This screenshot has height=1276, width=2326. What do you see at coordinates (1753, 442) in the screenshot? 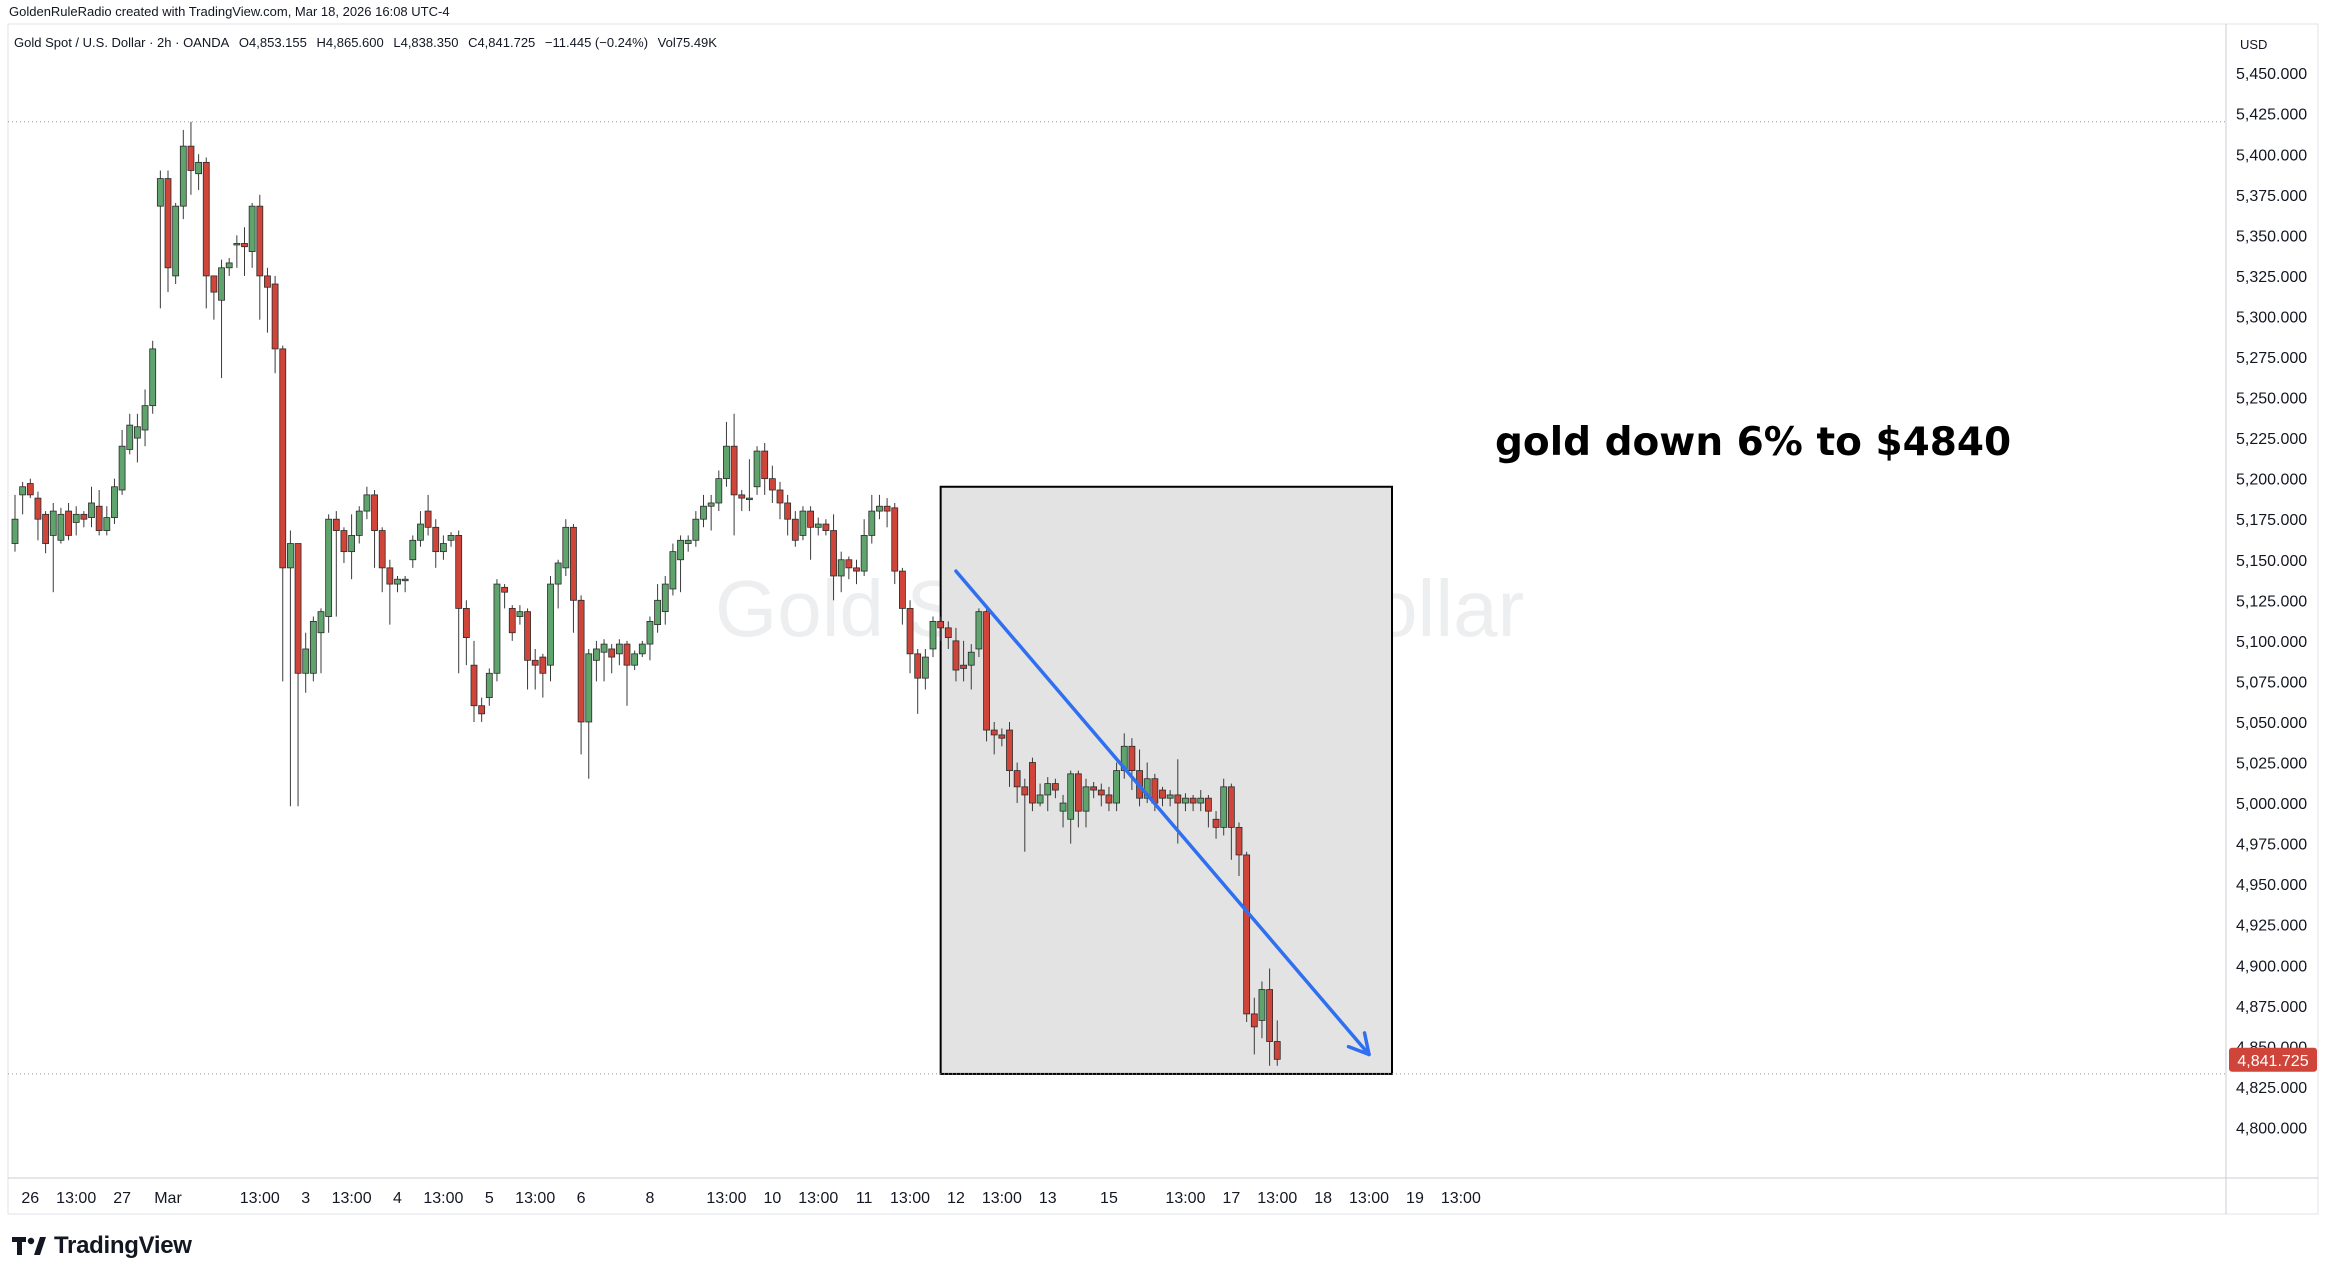
I see `chart-annotation: gold down 6% to $4840` at bounding box center [1753, 442].